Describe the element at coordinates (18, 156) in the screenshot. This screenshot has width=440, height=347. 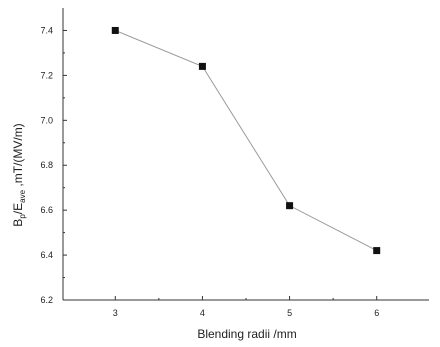
I see `y-axis-title-tail: ,mT/(MV/m)` at that location.